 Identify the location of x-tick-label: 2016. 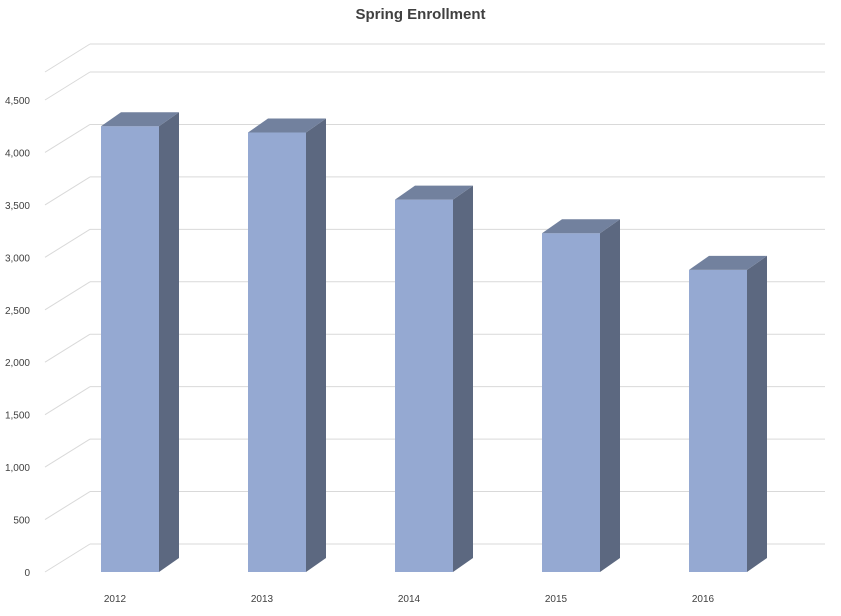
(703, 599).